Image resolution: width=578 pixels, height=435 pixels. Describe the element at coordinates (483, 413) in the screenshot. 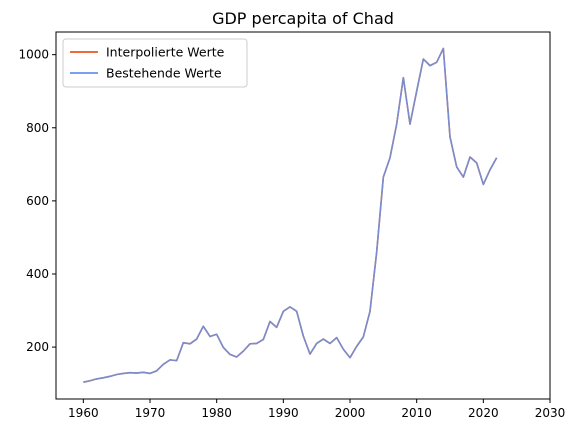

I see `x-tick-label: 2020` at that location.